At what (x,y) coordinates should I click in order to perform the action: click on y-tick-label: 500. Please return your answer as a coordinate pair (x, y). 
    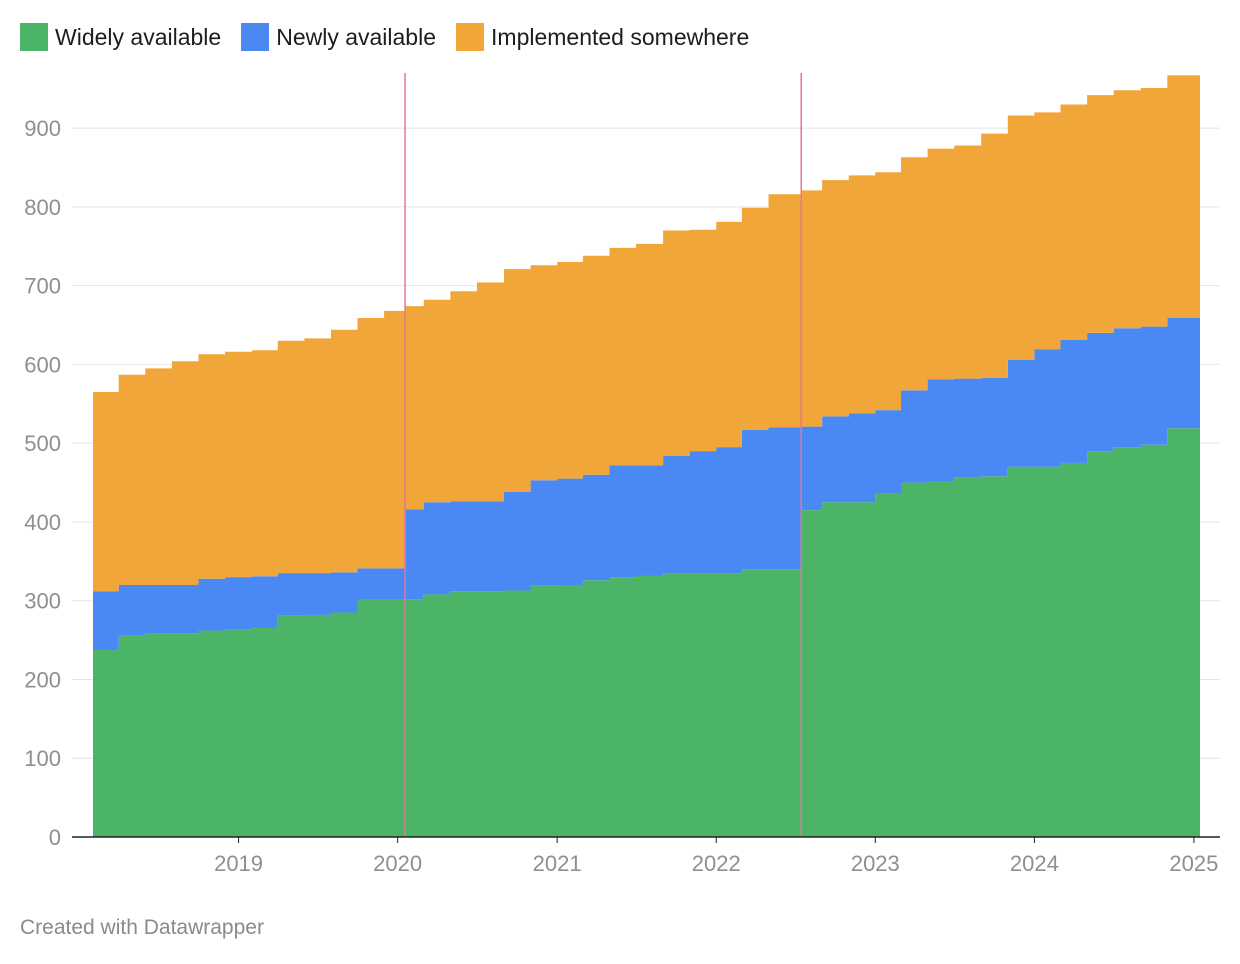
    Looking at the image, I should click on (42, 443).